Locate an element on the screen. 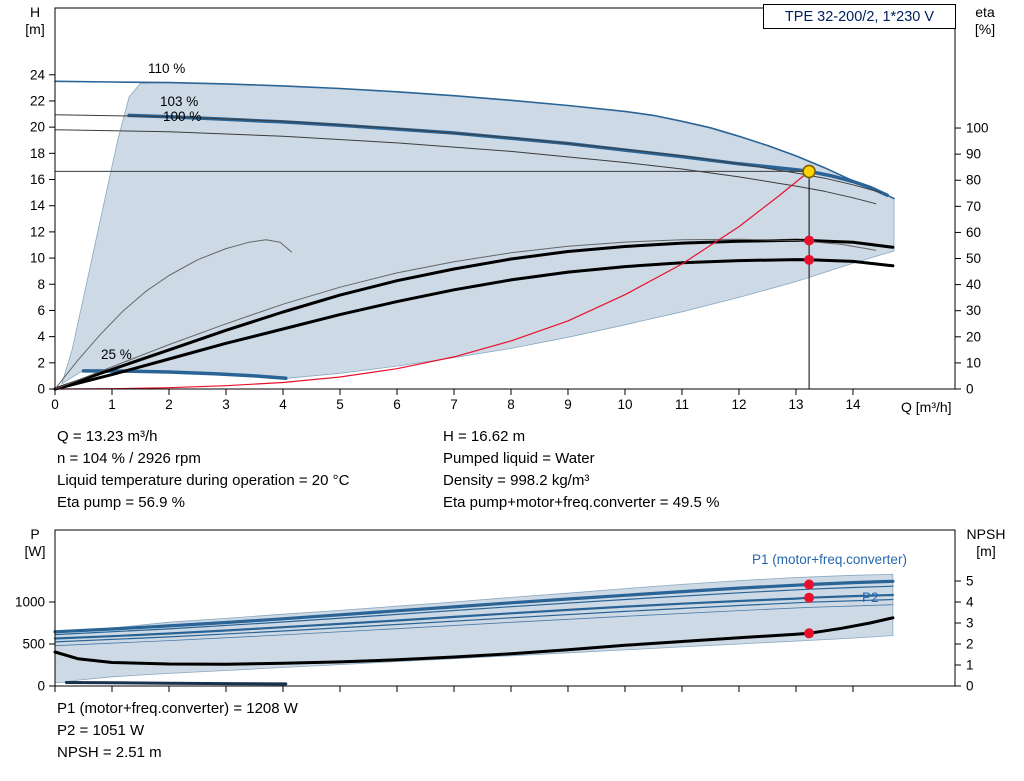 The height and width of the screenshot is (781, 1024). curve-103pct is located at coordinates (468, 154).